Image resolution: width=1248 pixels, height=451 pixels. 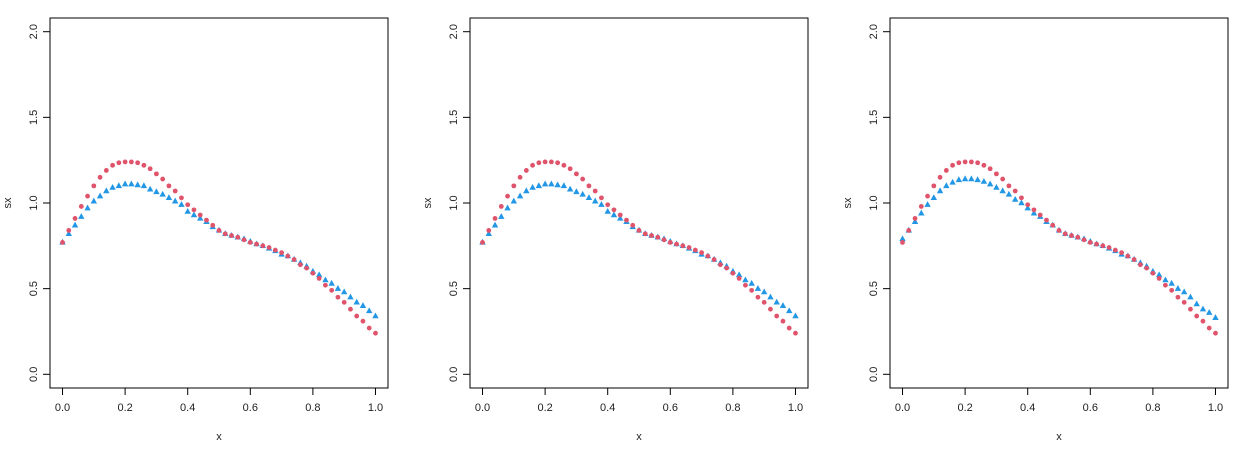 What do you see at coordinates (795, 408) in the screenshot?
I see `x-tick-label: 1.0` at bounding box center [795, 408].